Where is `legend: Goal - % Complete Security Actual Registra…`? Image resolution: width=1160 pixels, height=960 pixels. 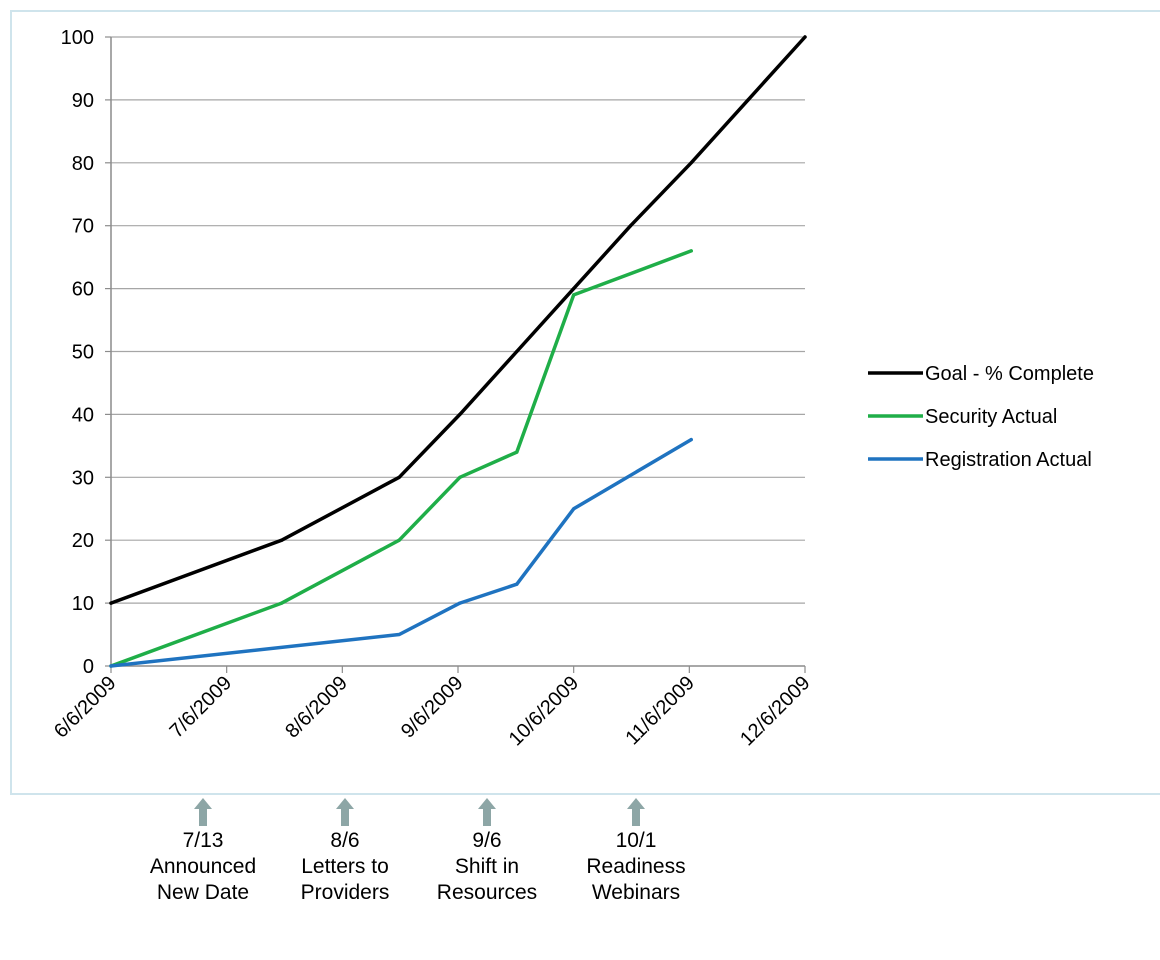 legend: Goal - % Complete Security Actual Registra… is located at coordinates (981, 417).